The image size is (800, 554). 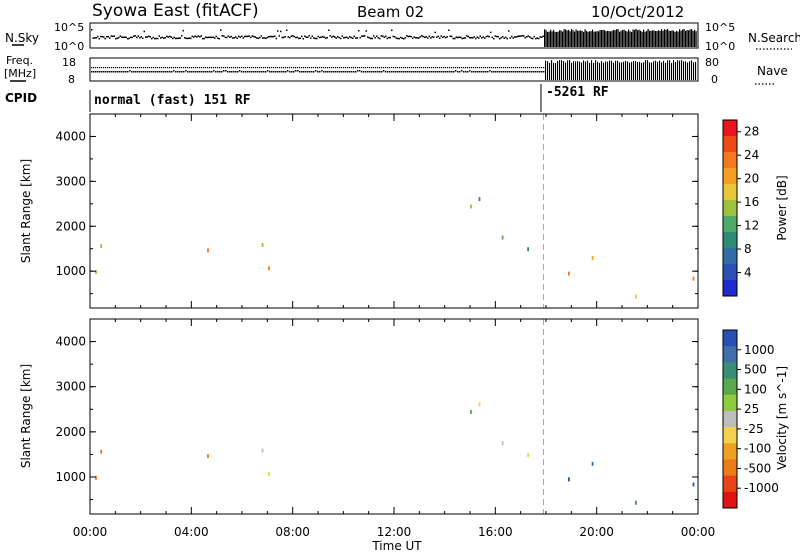 I want to click on colorbar-tick-label: 500, so click(x=755, y=370).